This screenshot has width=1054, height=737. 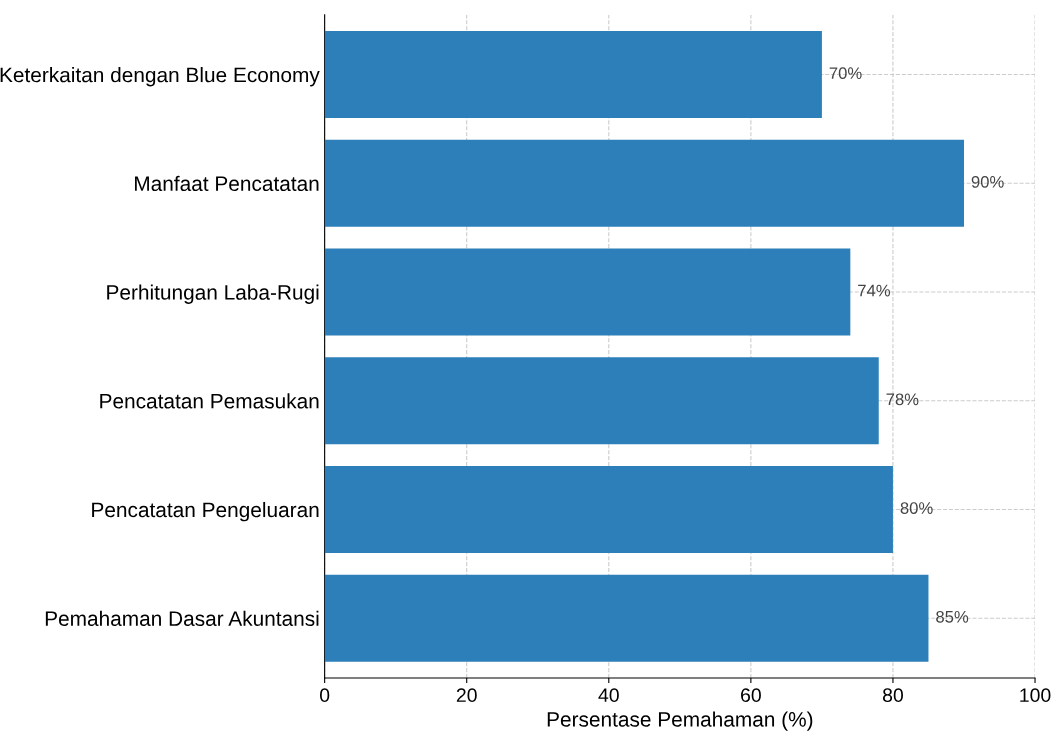 I want to click on data-label: 85%, so click(x=952, y=616).